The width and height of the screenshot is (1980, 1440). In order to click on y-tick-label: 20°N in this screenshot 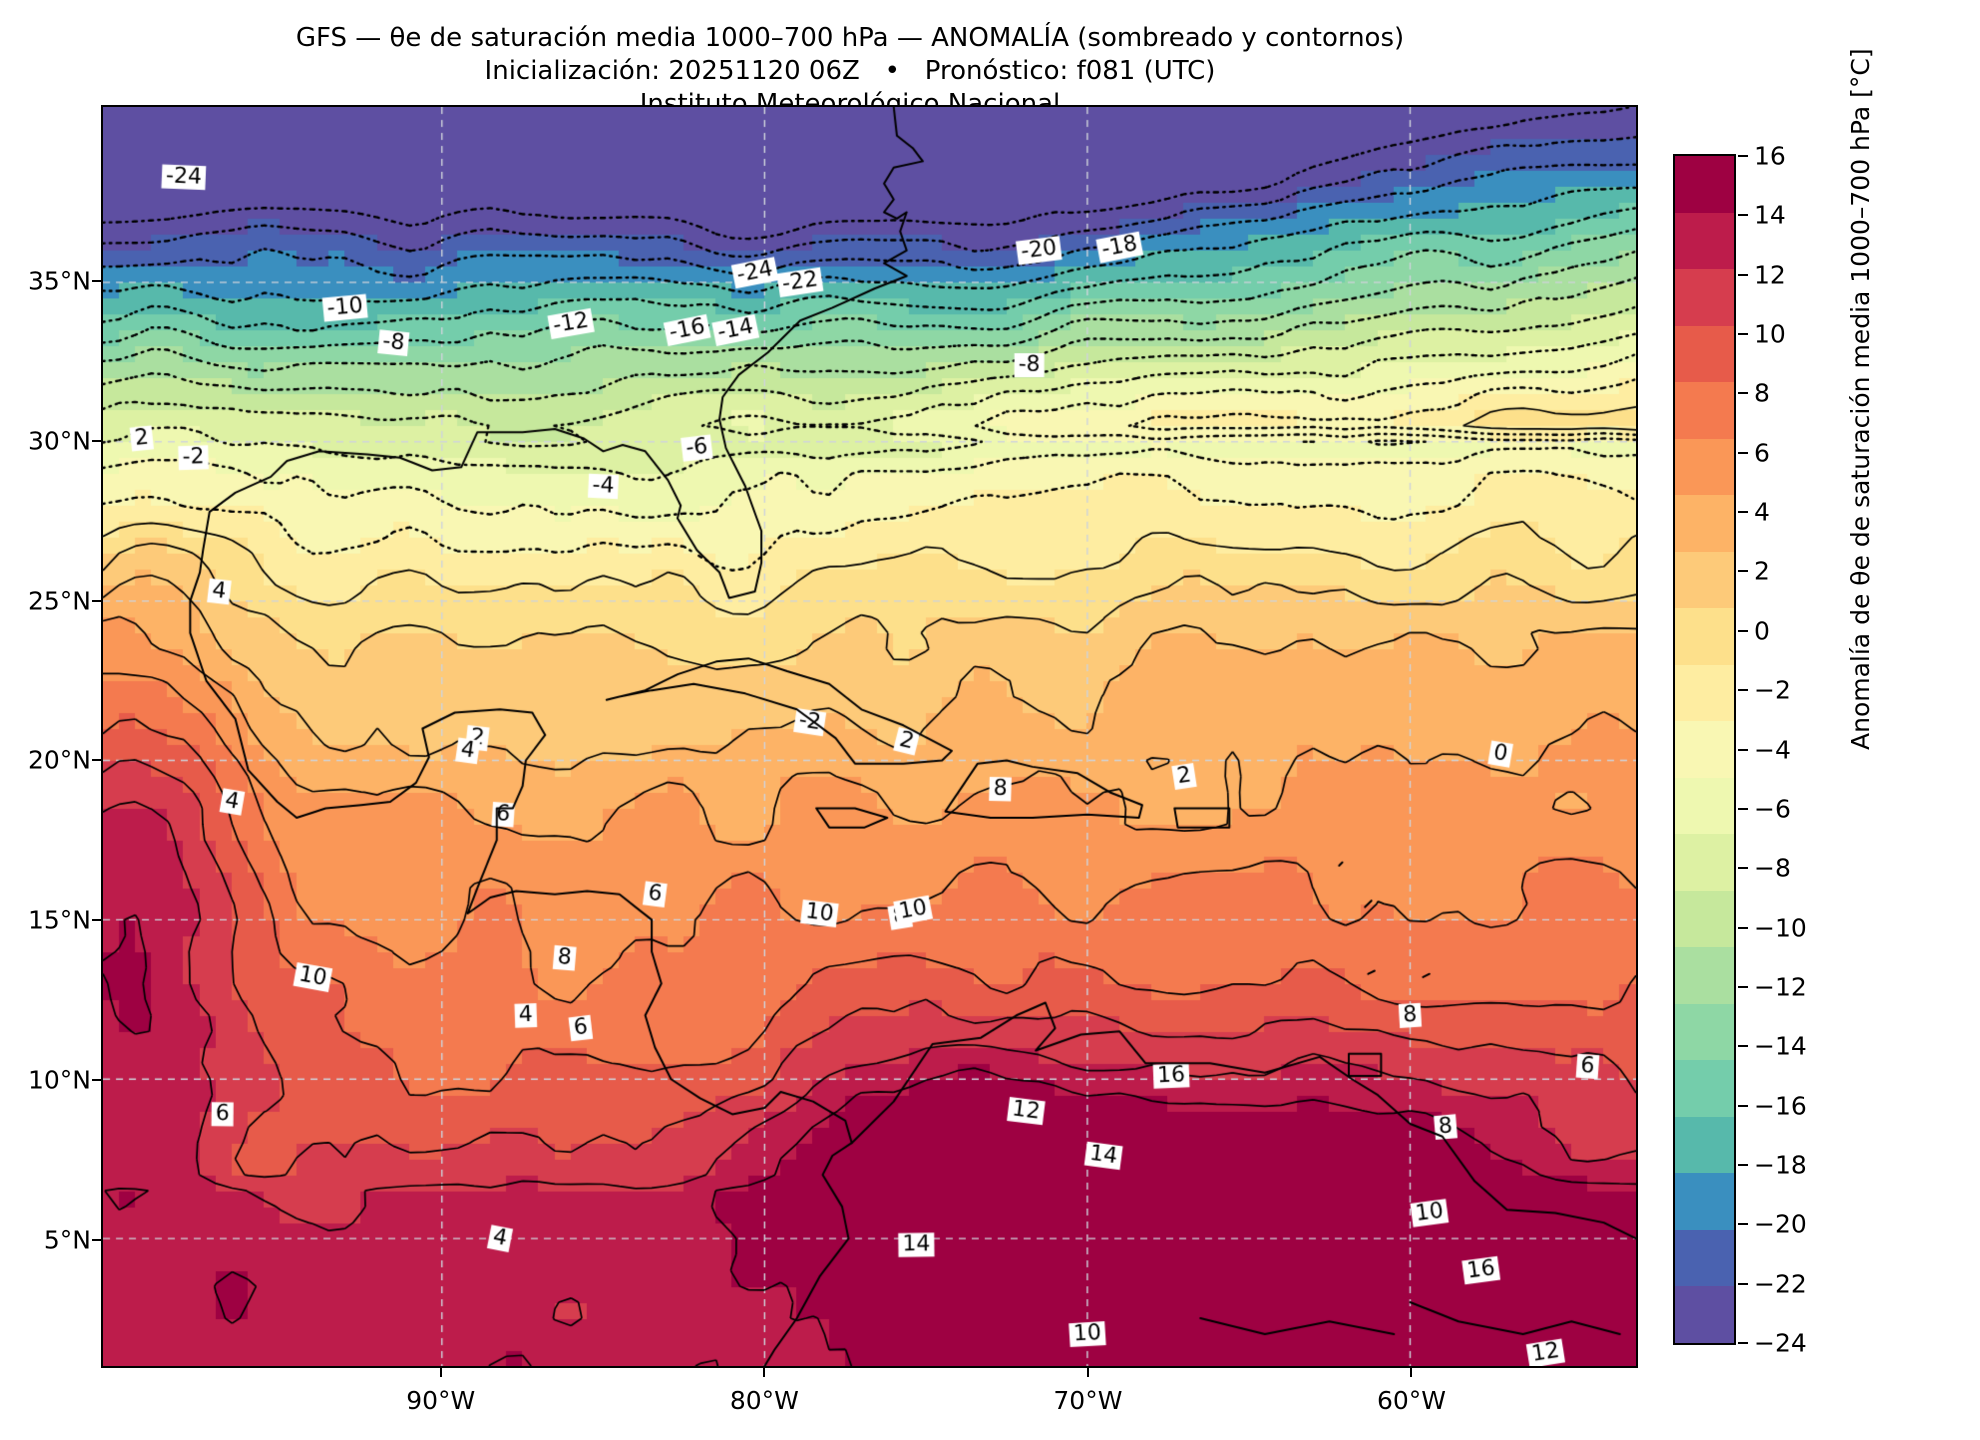, I will do `click(59, 760)`.